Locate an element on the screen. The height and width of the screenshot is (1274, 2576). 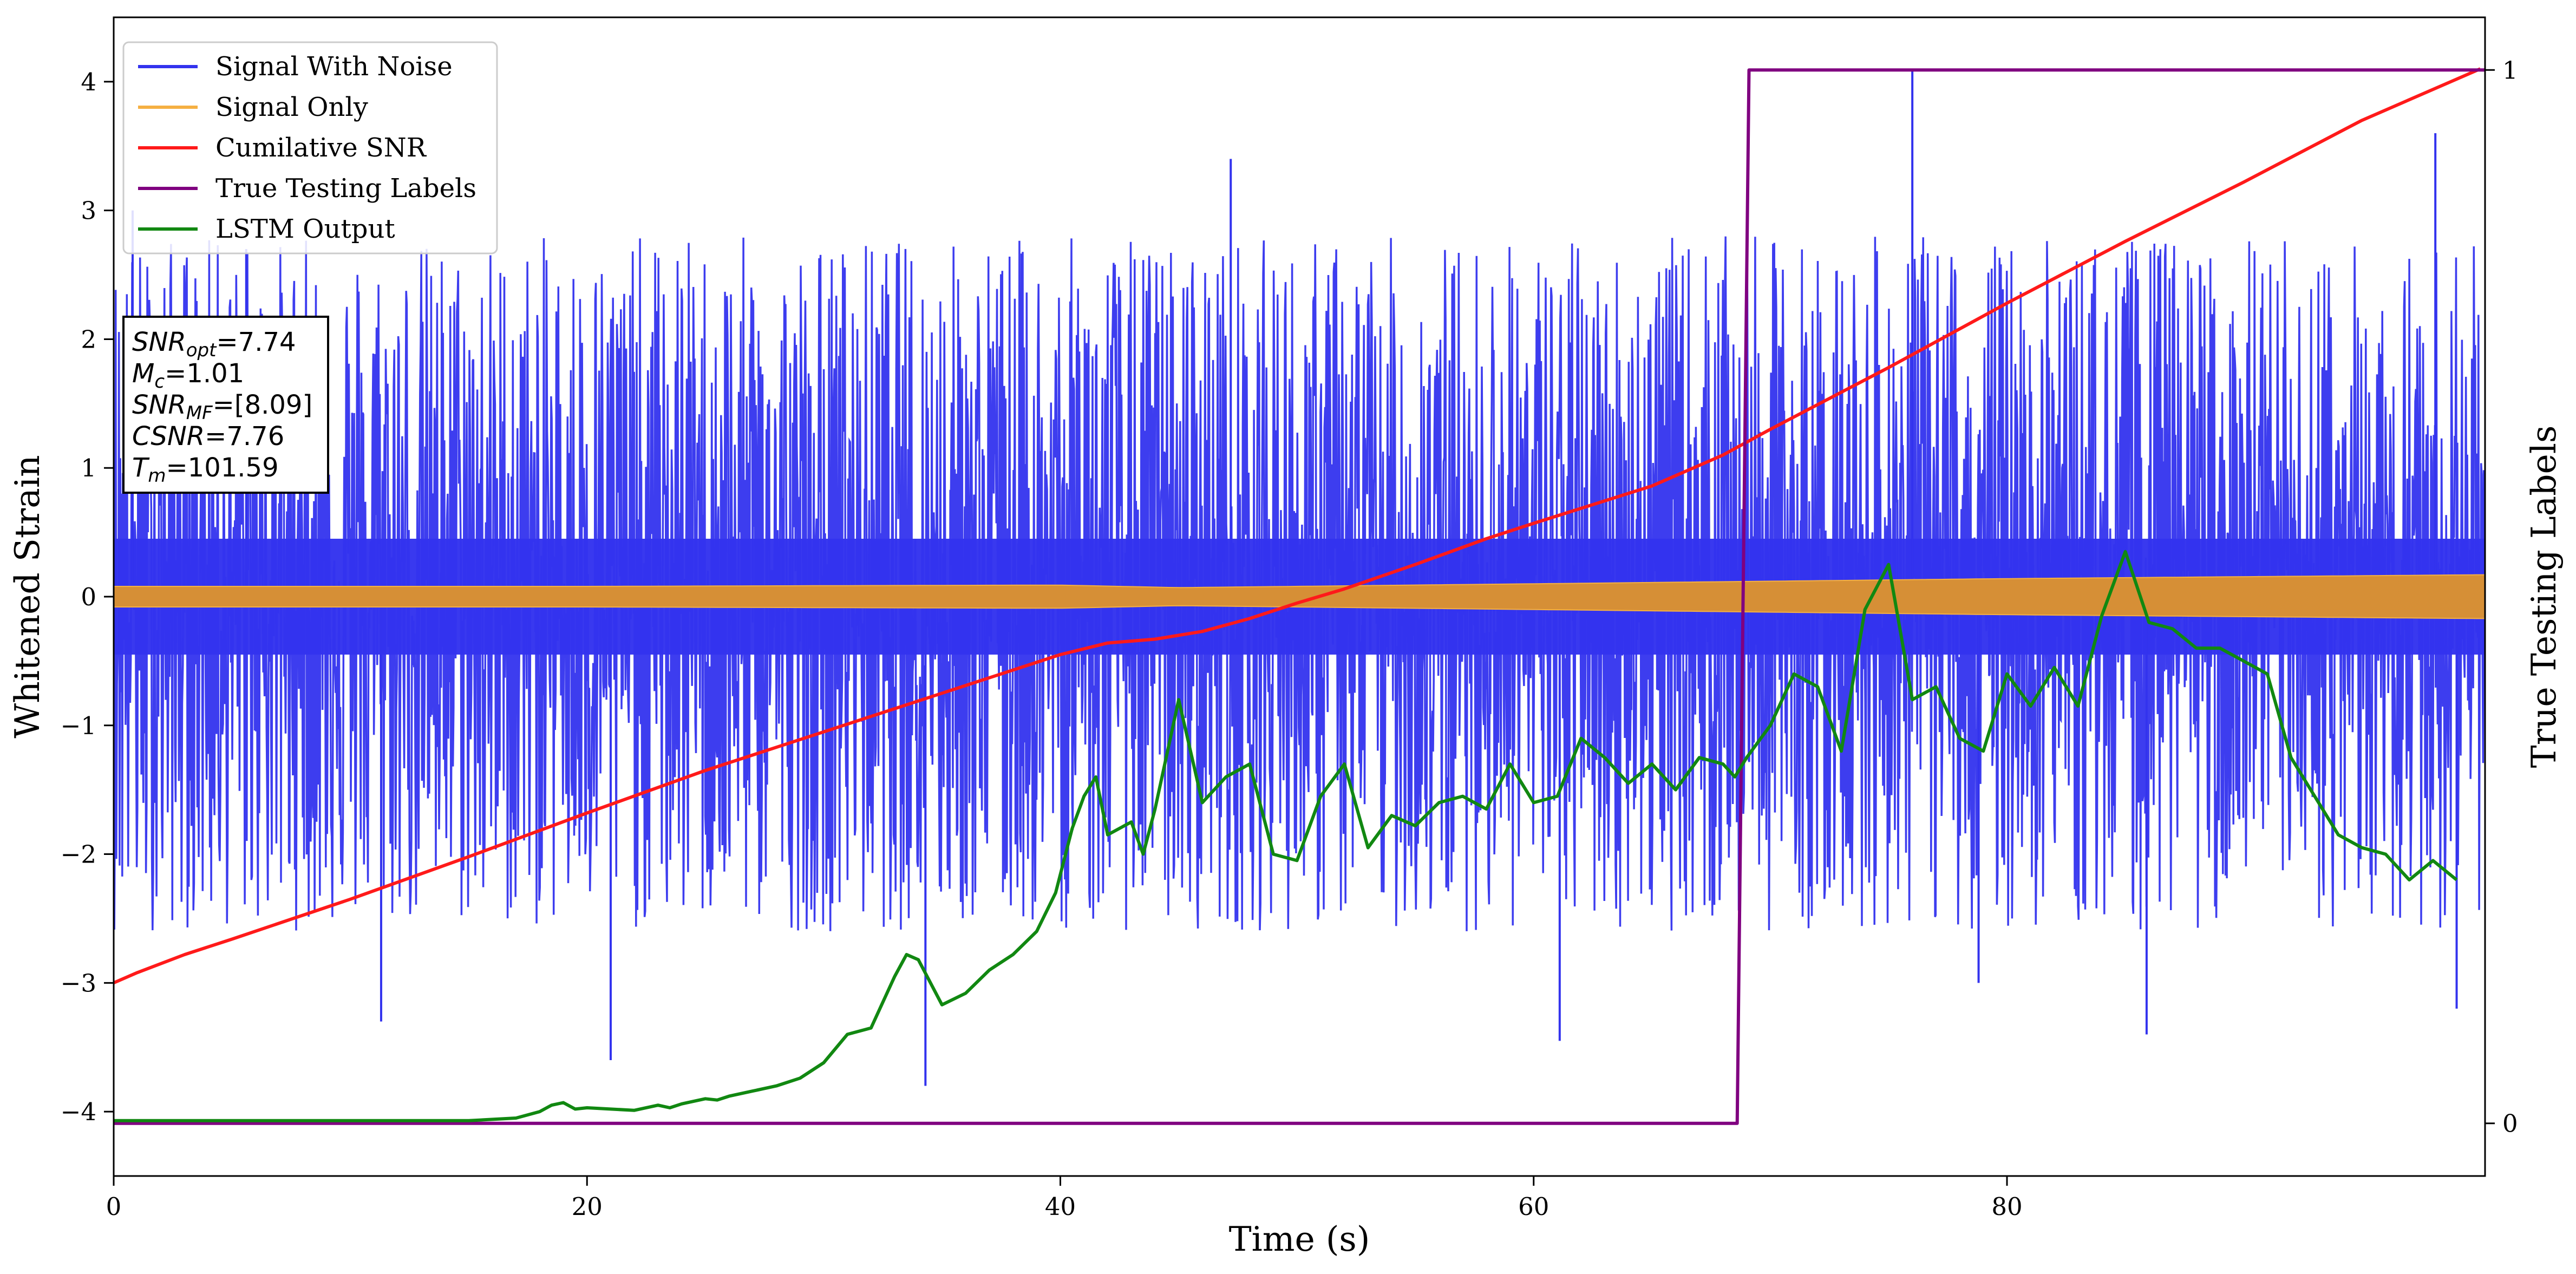
legend-label: Signal With Noise is located at coordinates (334, 66).